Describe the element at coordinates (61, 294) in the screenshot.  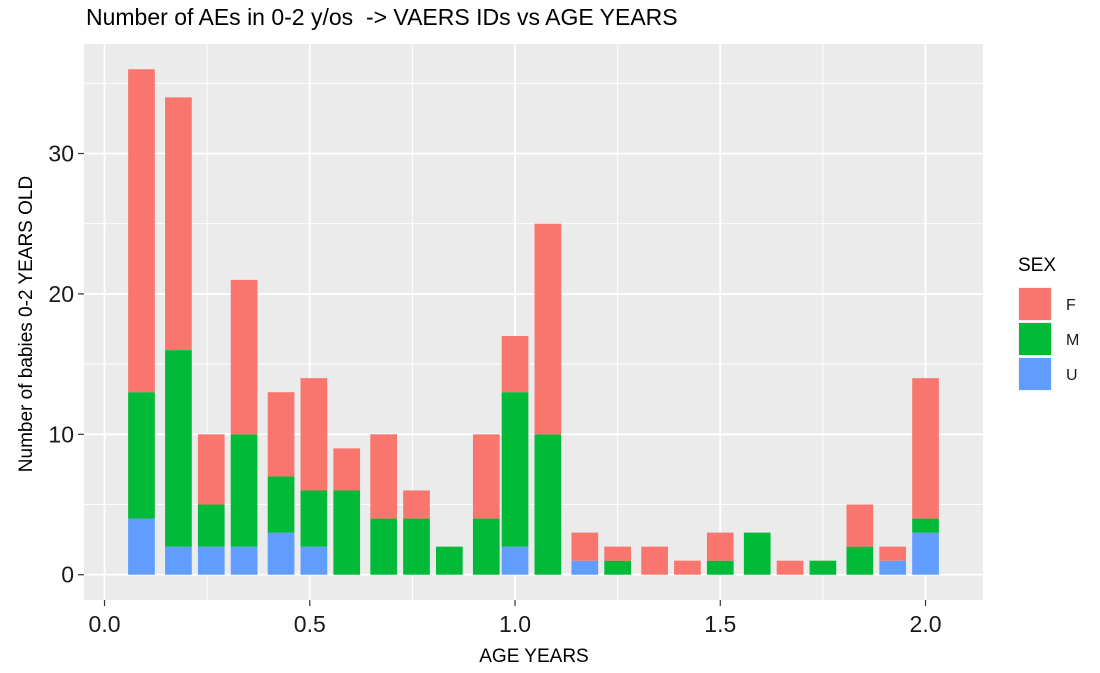
I see `y-tick-label: 20` at that location.